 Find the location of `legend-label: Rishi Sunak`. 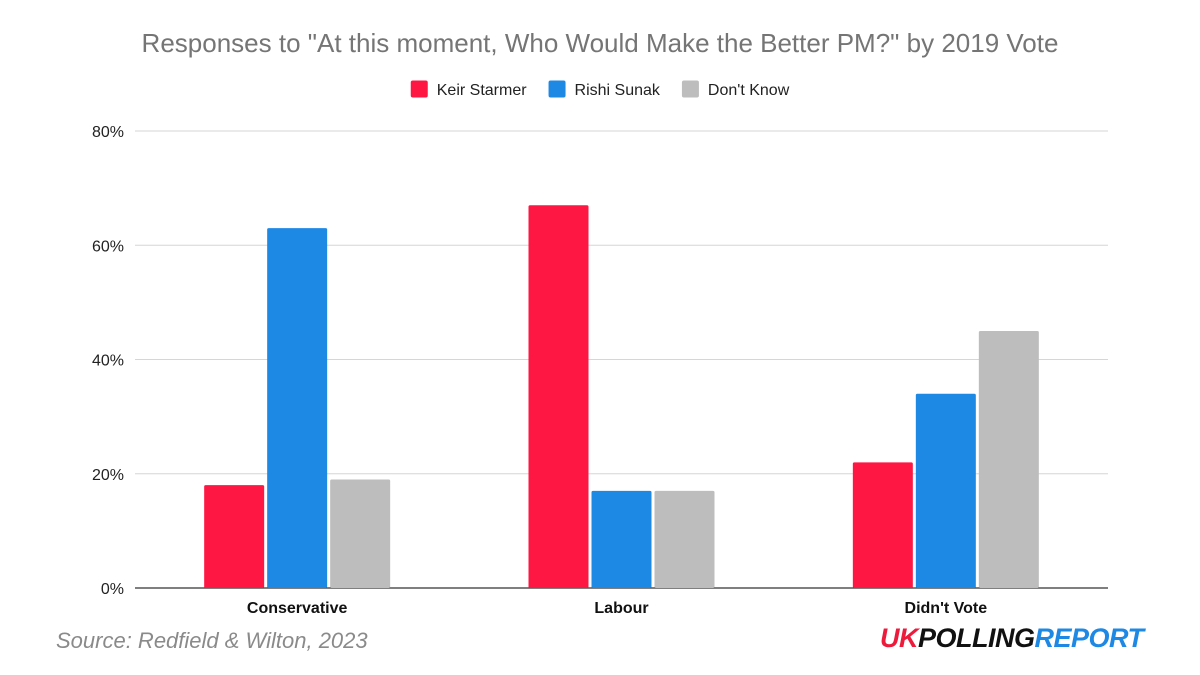

legend-label: Rishi Sunak is located at coordinates (618, 90).